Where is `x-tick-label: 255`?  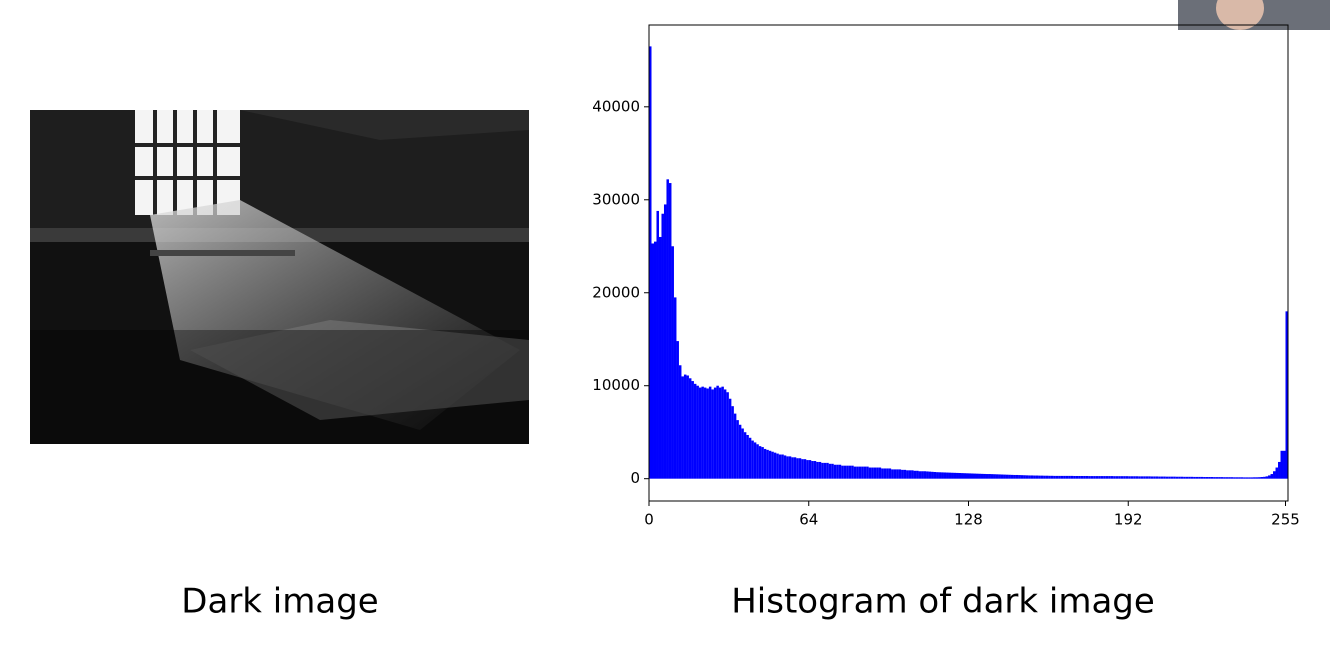 x-tick-label: 255 is located at coordinates (1285, 520).